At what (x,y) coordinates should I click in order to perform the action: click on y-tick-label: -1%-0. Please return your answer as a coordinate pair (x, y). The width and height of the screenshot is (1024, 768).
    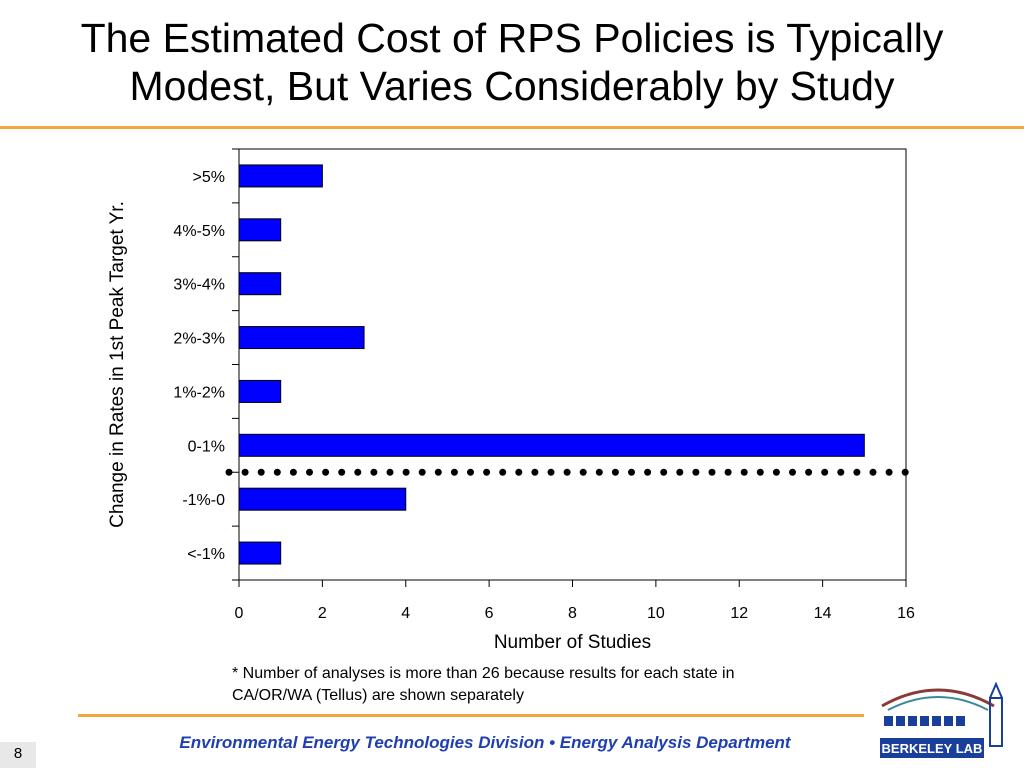
    Looking at the image, I should click on (203, 500).